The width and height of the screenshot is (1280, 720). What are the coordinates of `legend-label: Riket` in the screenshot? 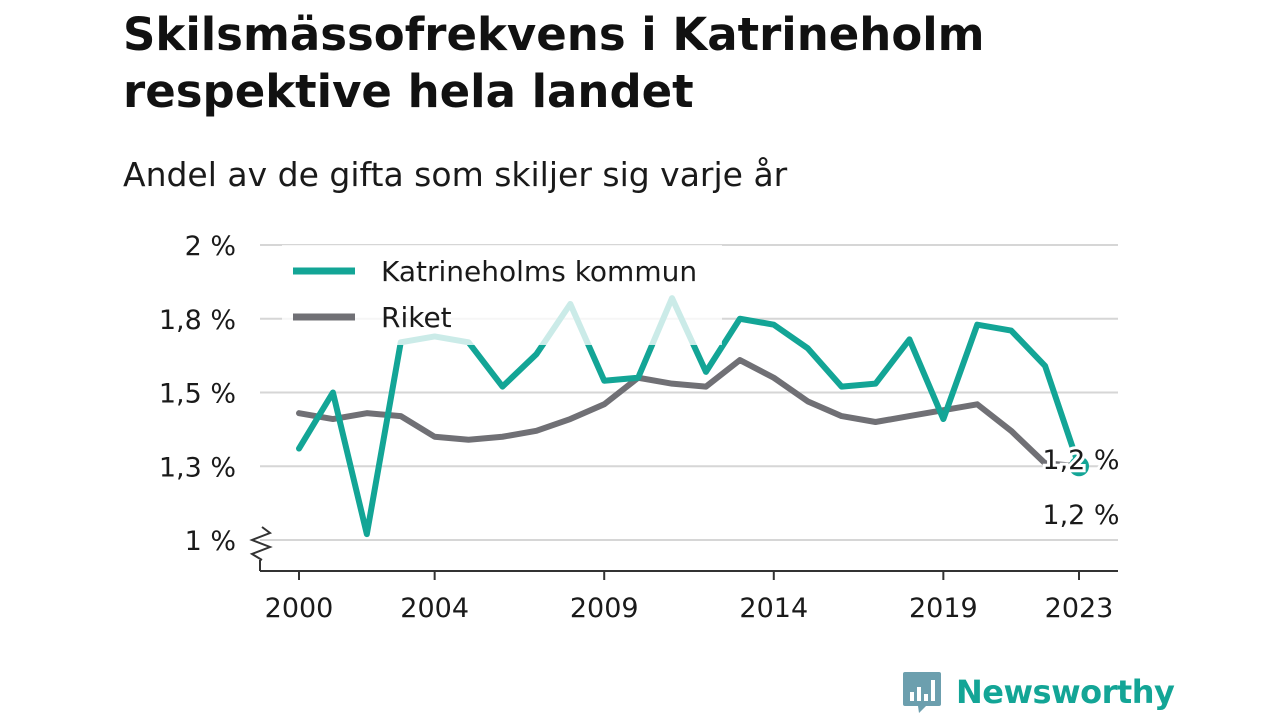 It's located at (416, 317).